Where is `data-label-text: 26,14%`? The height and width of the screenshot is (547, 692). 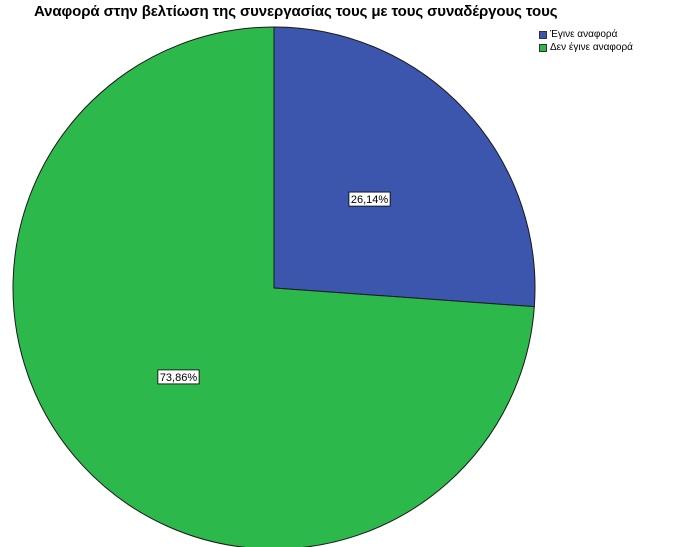 data-label-text: 26,14% is located at coordinates (370, 200).